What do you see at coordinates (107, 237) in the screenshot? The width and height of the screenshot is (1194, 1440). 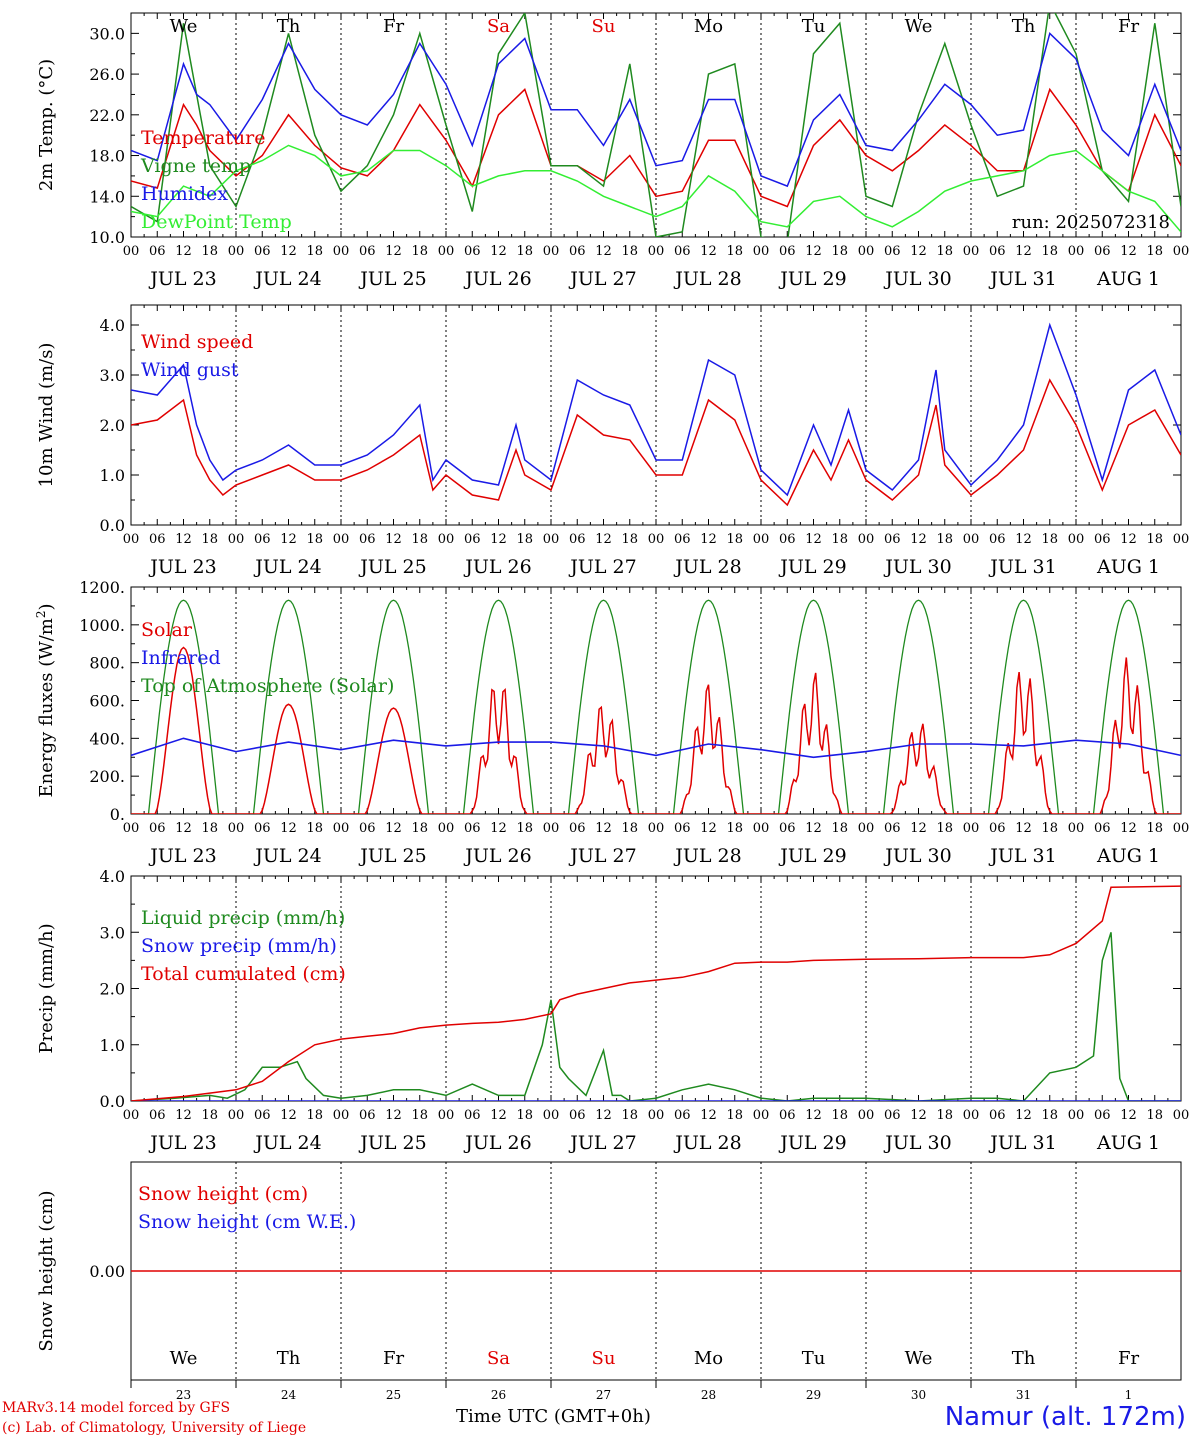 I see `y-tick-label: 10.0` at bounding box center [107, 237].